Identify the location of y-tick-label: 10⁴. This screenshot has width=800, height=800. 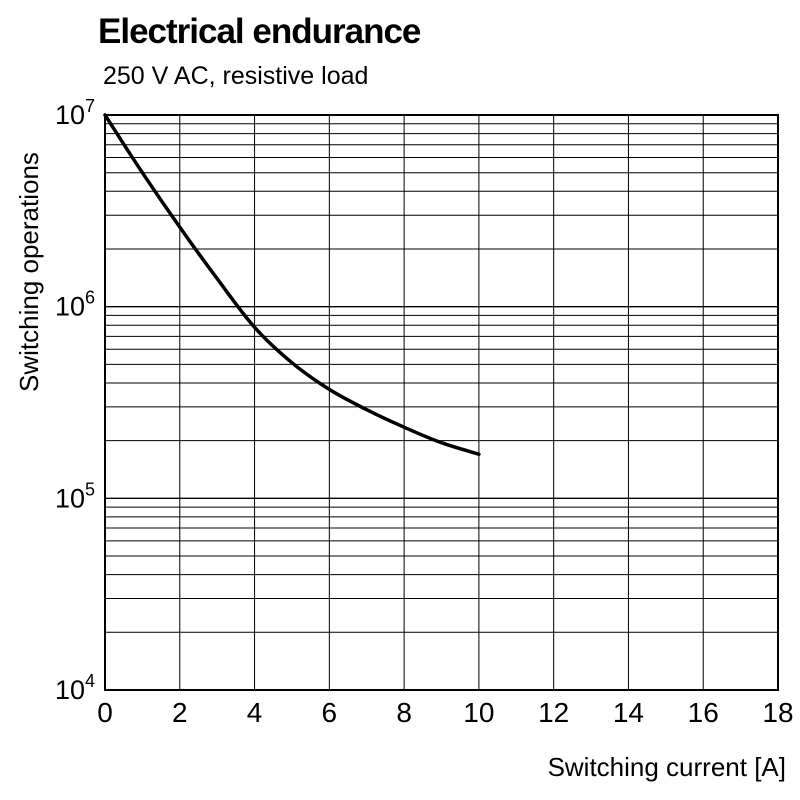
(75, 688).